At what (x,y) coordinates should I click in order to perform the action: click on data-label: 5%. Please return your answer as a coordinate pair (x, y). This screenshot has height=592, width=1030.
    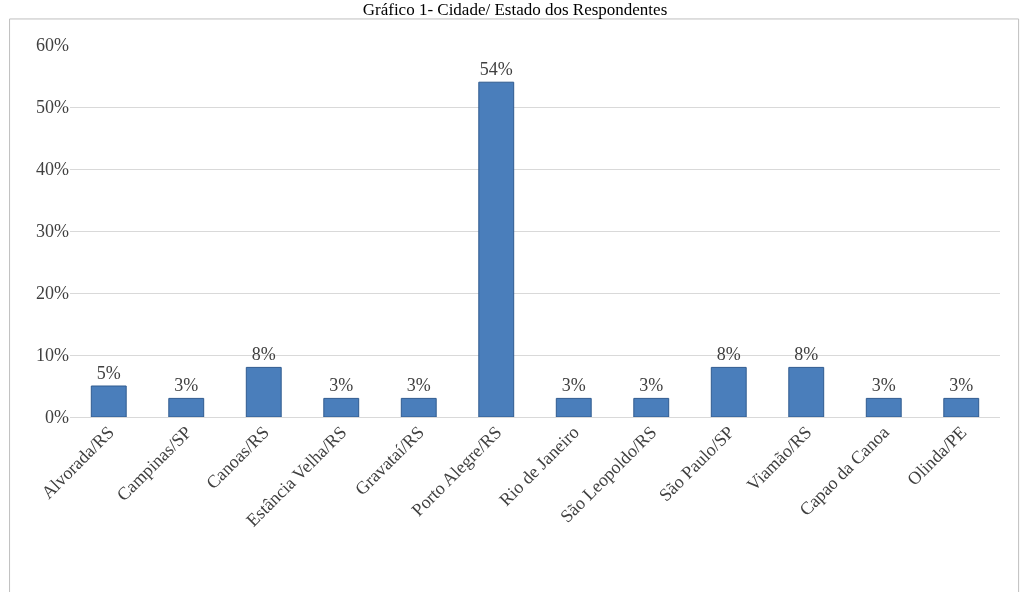
    Looking at the image, I should click on (108, 373).